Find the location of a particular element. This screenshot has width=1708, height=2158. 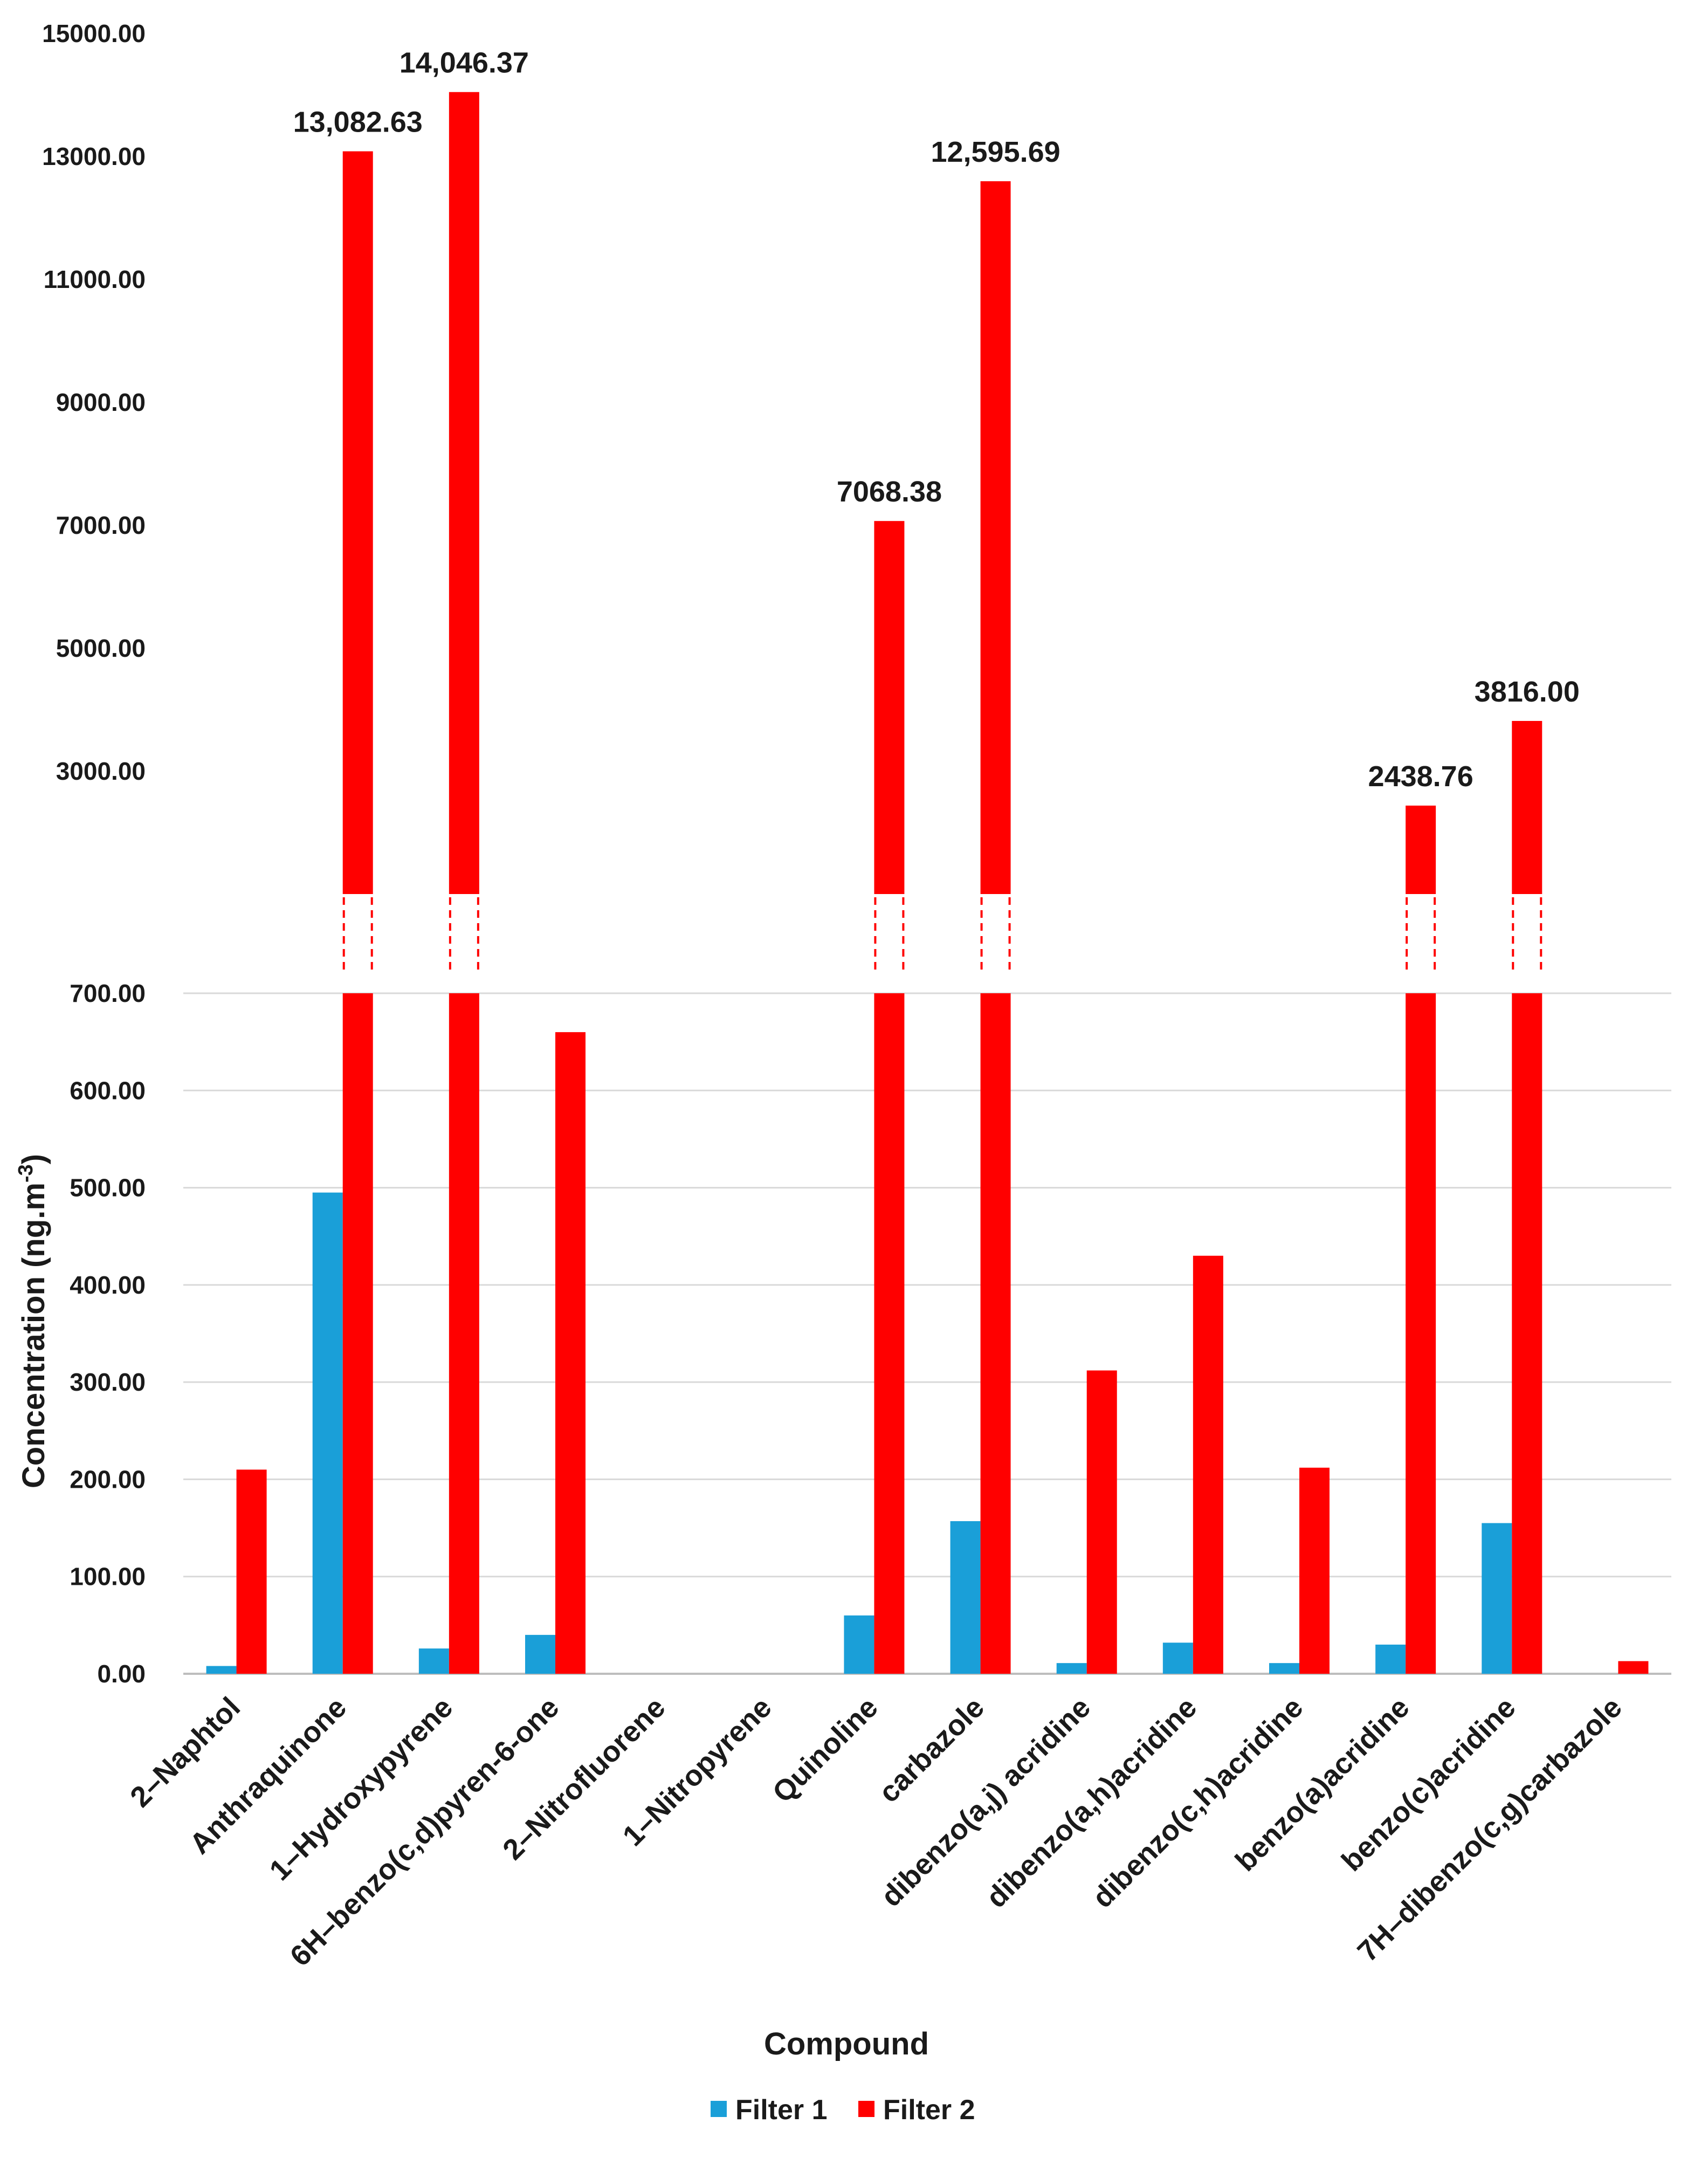

y-axis-title: Concentration (ng.m-3) is located at coordinates (33, 1321).